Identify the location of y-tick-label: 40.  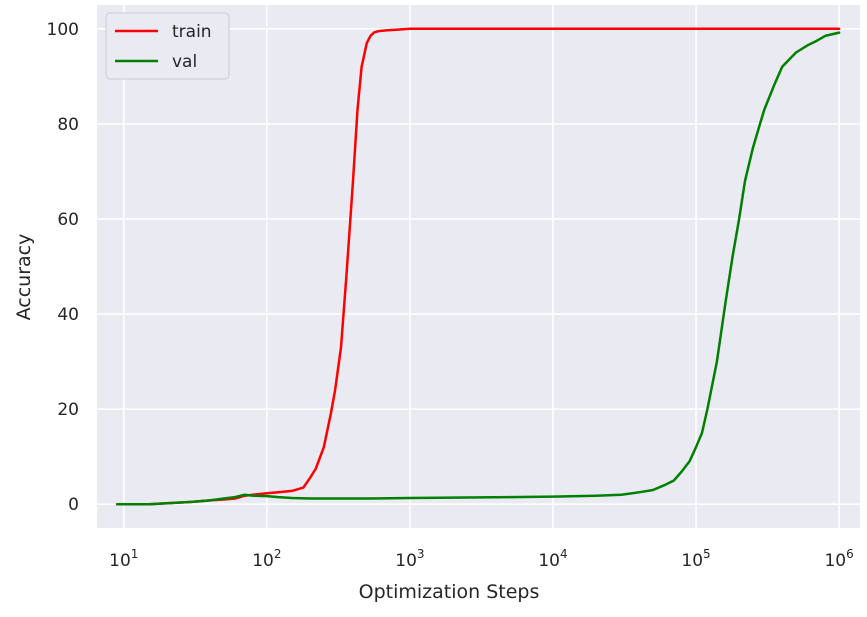
(68, 315).